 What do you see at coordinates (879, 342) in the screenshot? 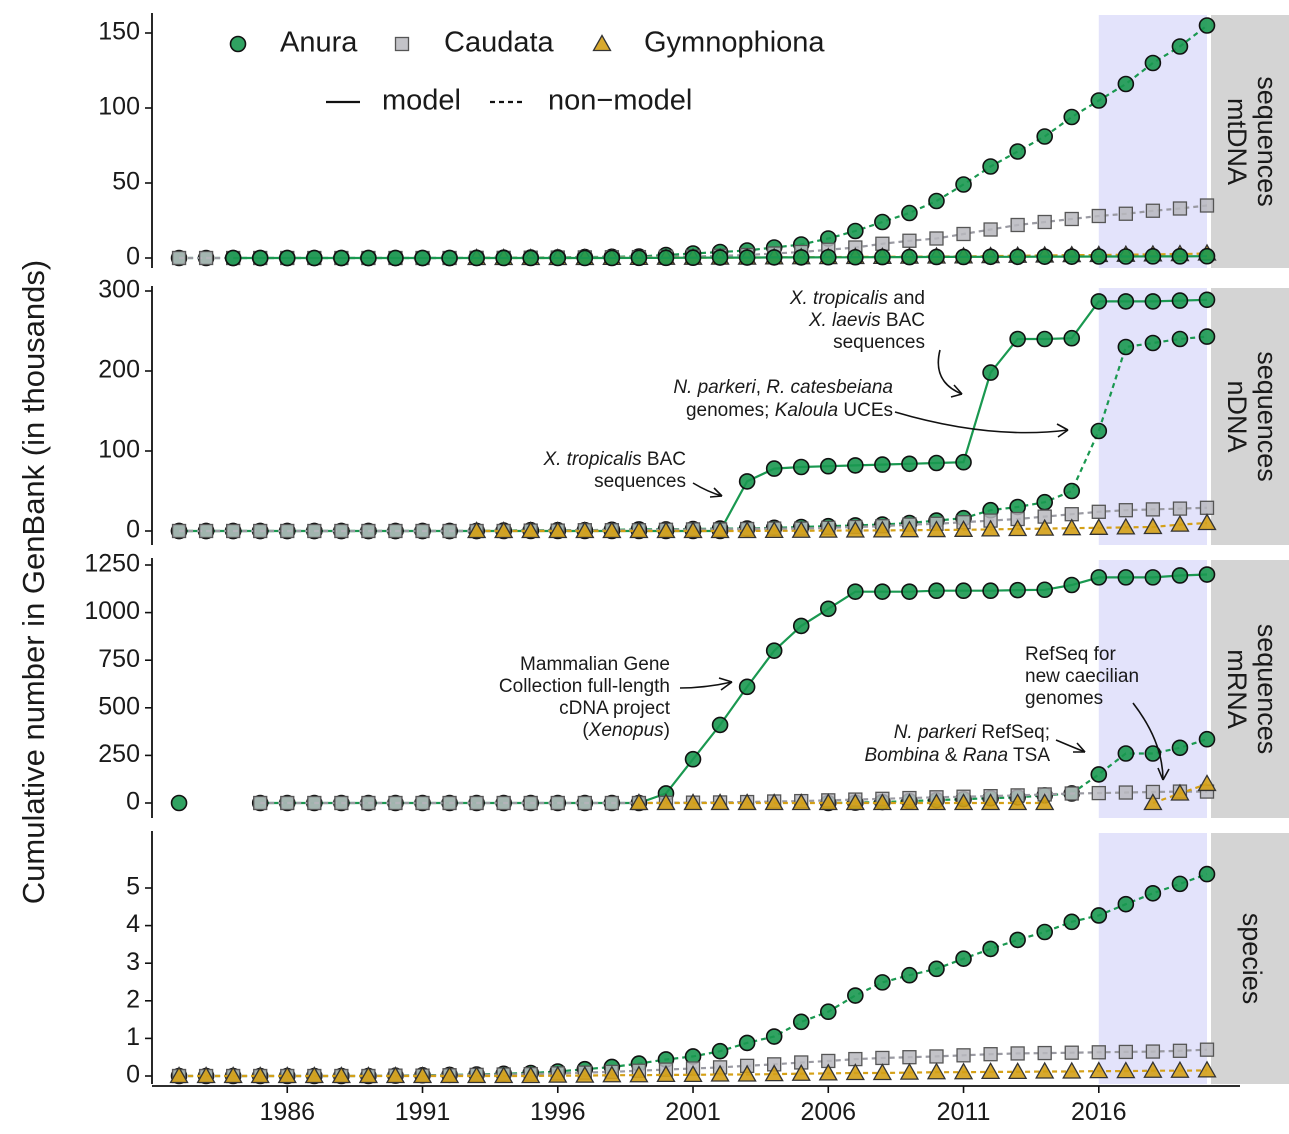
I see `annotation-text: sequences` at bounding box center [879, 342].